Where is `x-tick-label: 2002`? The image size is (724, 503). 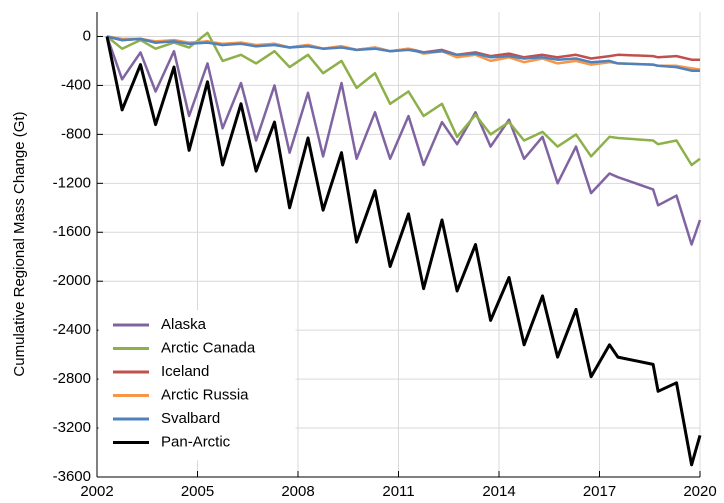 x-tick-label: 2002 is located at coordinates (96, 491).